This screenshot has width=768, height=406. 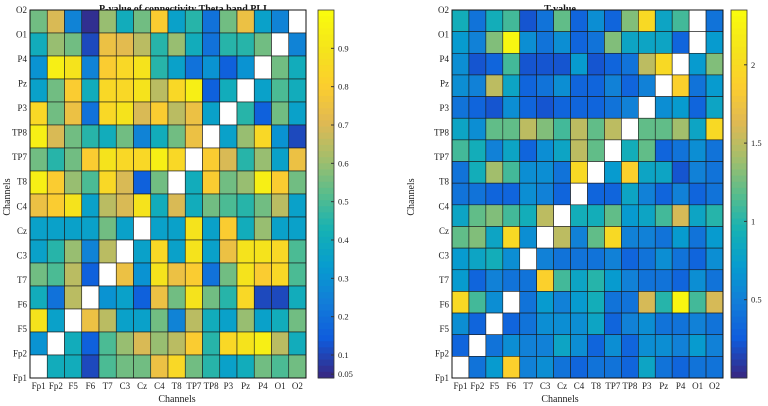 I want to click on x-tick-label: O2, so click(x=714, y=386).